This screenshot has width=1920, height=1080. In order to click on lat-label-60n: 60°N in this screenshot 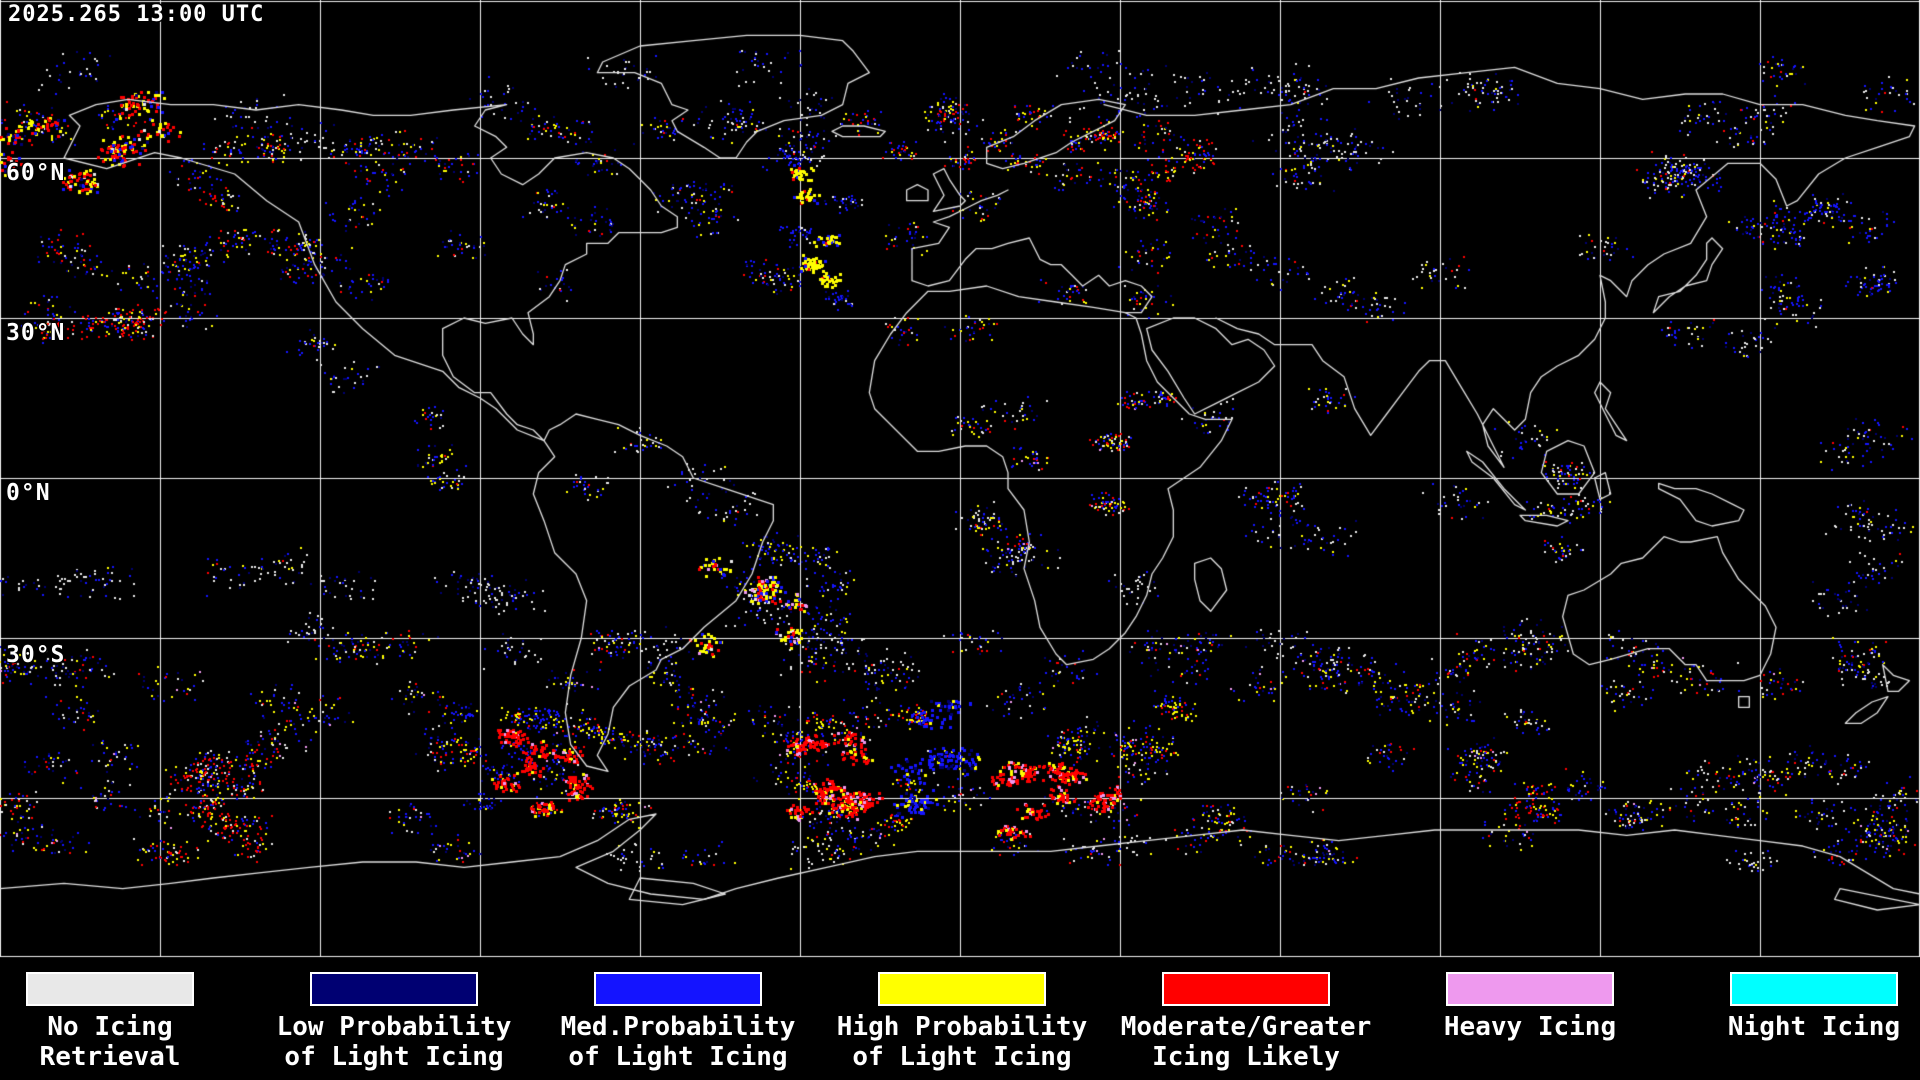, I will do `click(36, 173)`.